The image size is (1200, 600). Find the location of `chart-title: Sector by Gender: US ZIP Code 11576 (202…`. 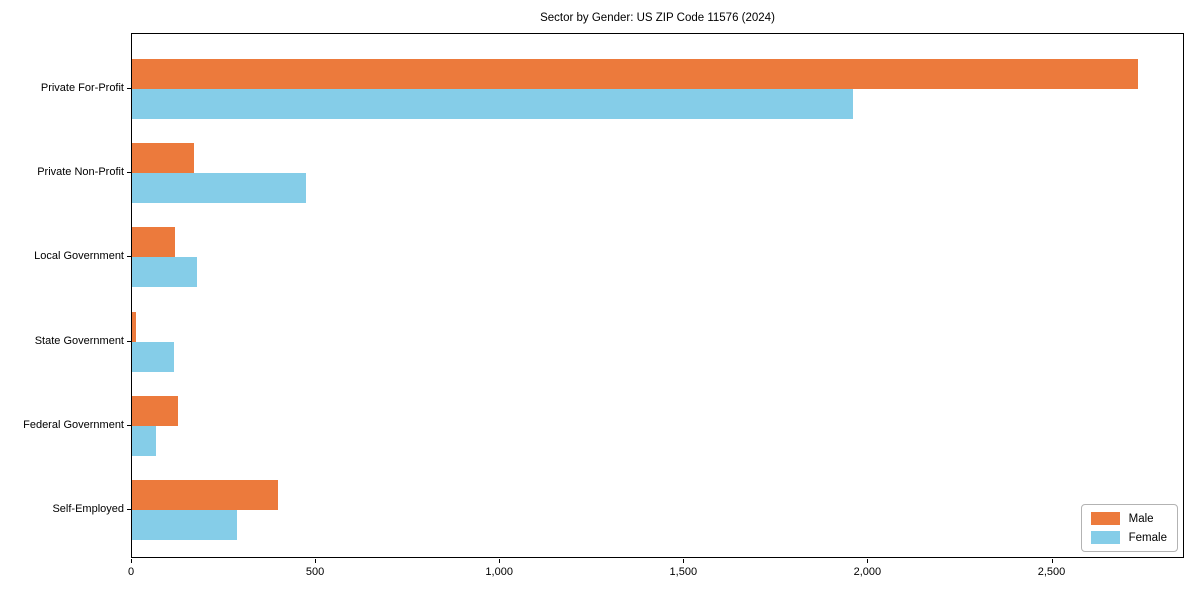

chart-title: Sector by Gender: US ZIP Code 11576 (202… is located at coordinates (657, 18).